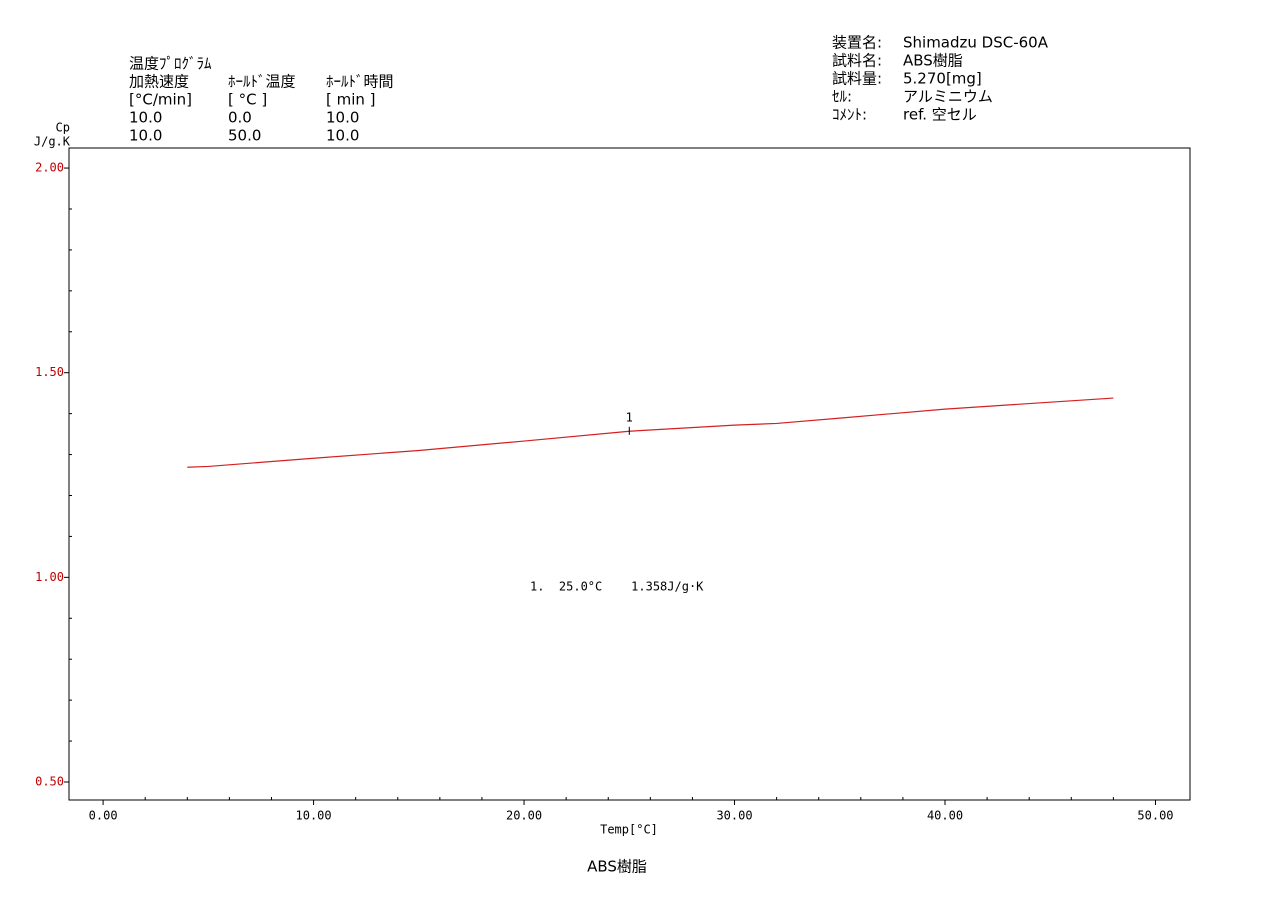  What do you see at coordinates (629, 830) in the screenshot?
I see `x-axis-label: Temp[°C]` at bounding box center [629, 830].